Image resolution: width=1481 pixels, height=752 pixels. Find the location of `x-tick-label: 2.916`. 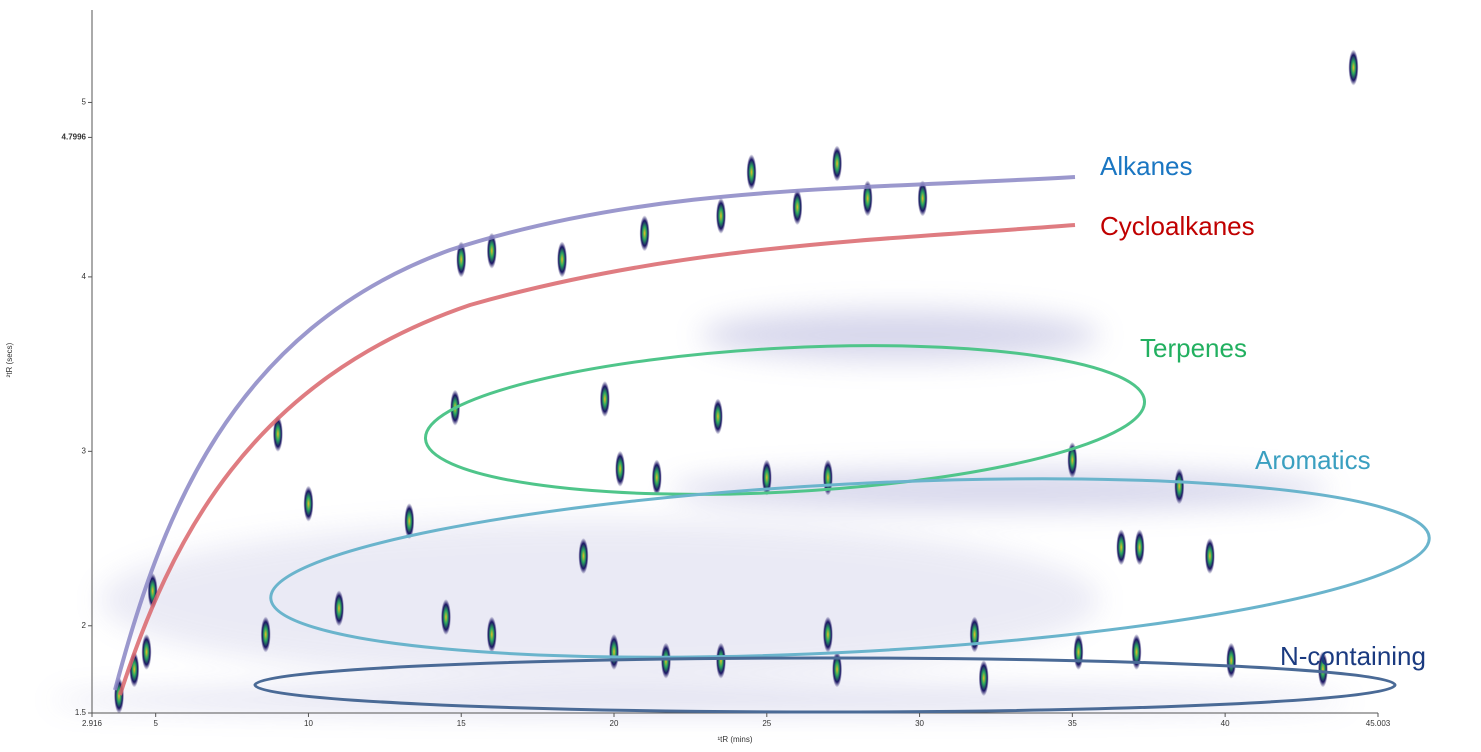

x-tick-label: 2.916 is located at coordinates (92, 723).